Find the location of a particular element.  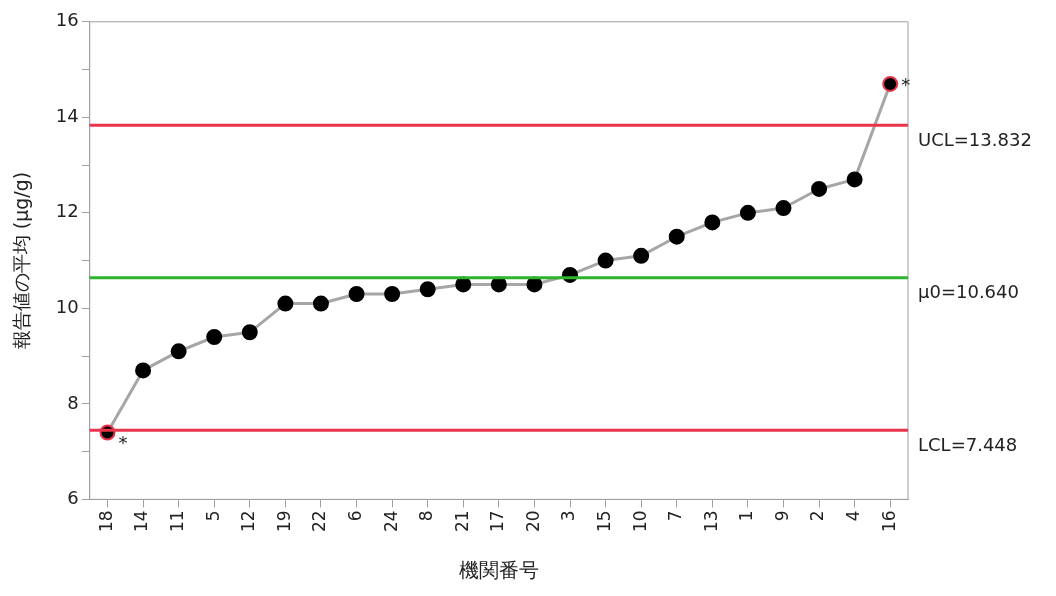

ref-line-label: μ0=10.640 is located at coordinates (968, 292).